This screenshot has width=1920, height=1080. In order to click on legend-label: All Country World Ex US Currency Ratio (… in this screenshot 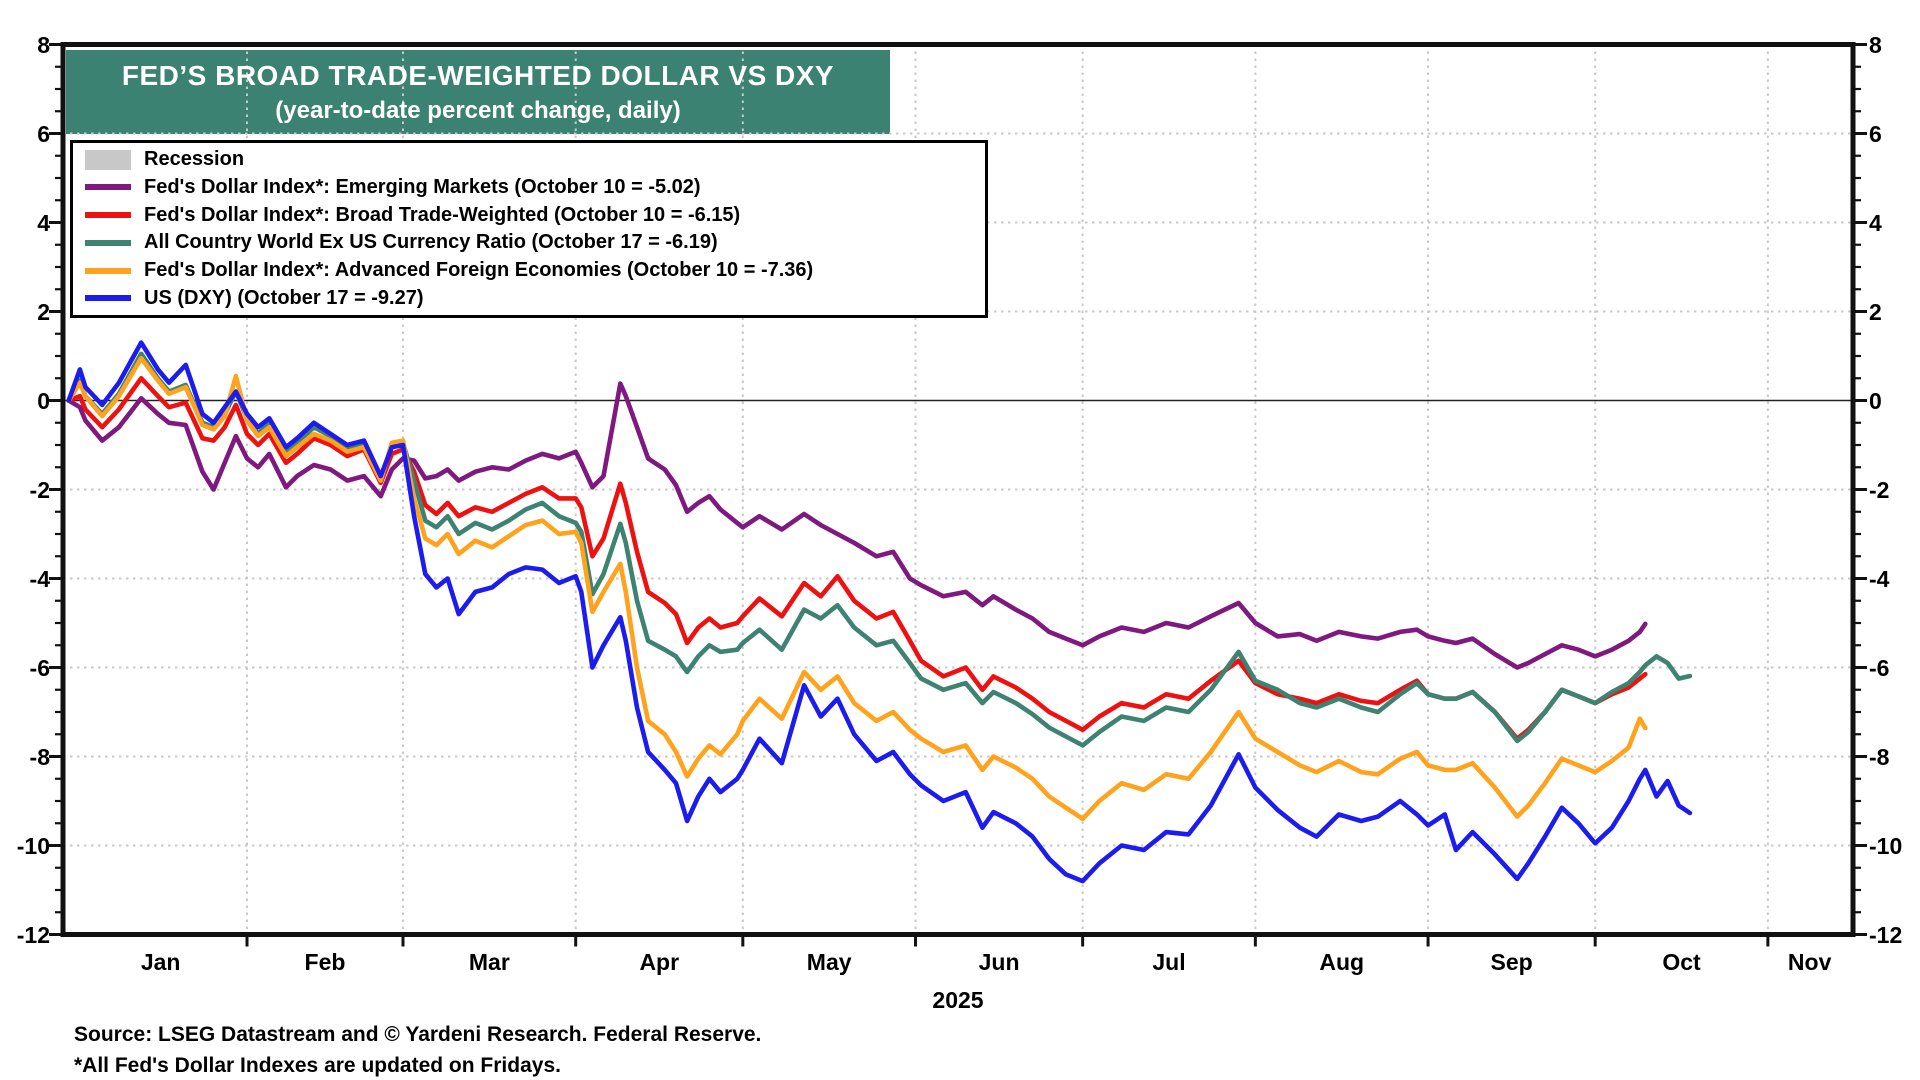, I will do `click(431, 242)`.